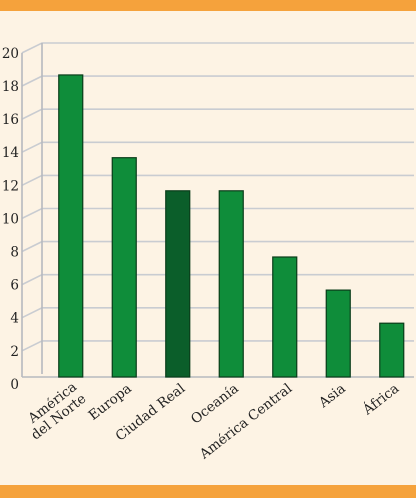 The height and width of the screenshot is (498, 416). What do you see at coordinates (10, 54) in the screenshot?
I see `y-tick-label: 20` at bounding box center [10, 54].